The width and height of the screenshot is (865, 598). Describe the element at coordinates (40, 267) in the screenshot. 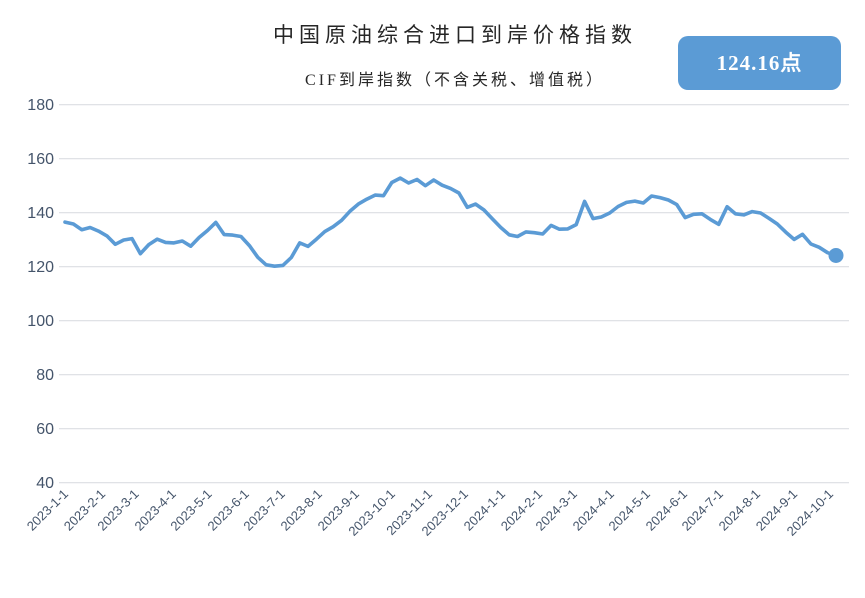

I see `y-axis-tick-label: 120` at that location.